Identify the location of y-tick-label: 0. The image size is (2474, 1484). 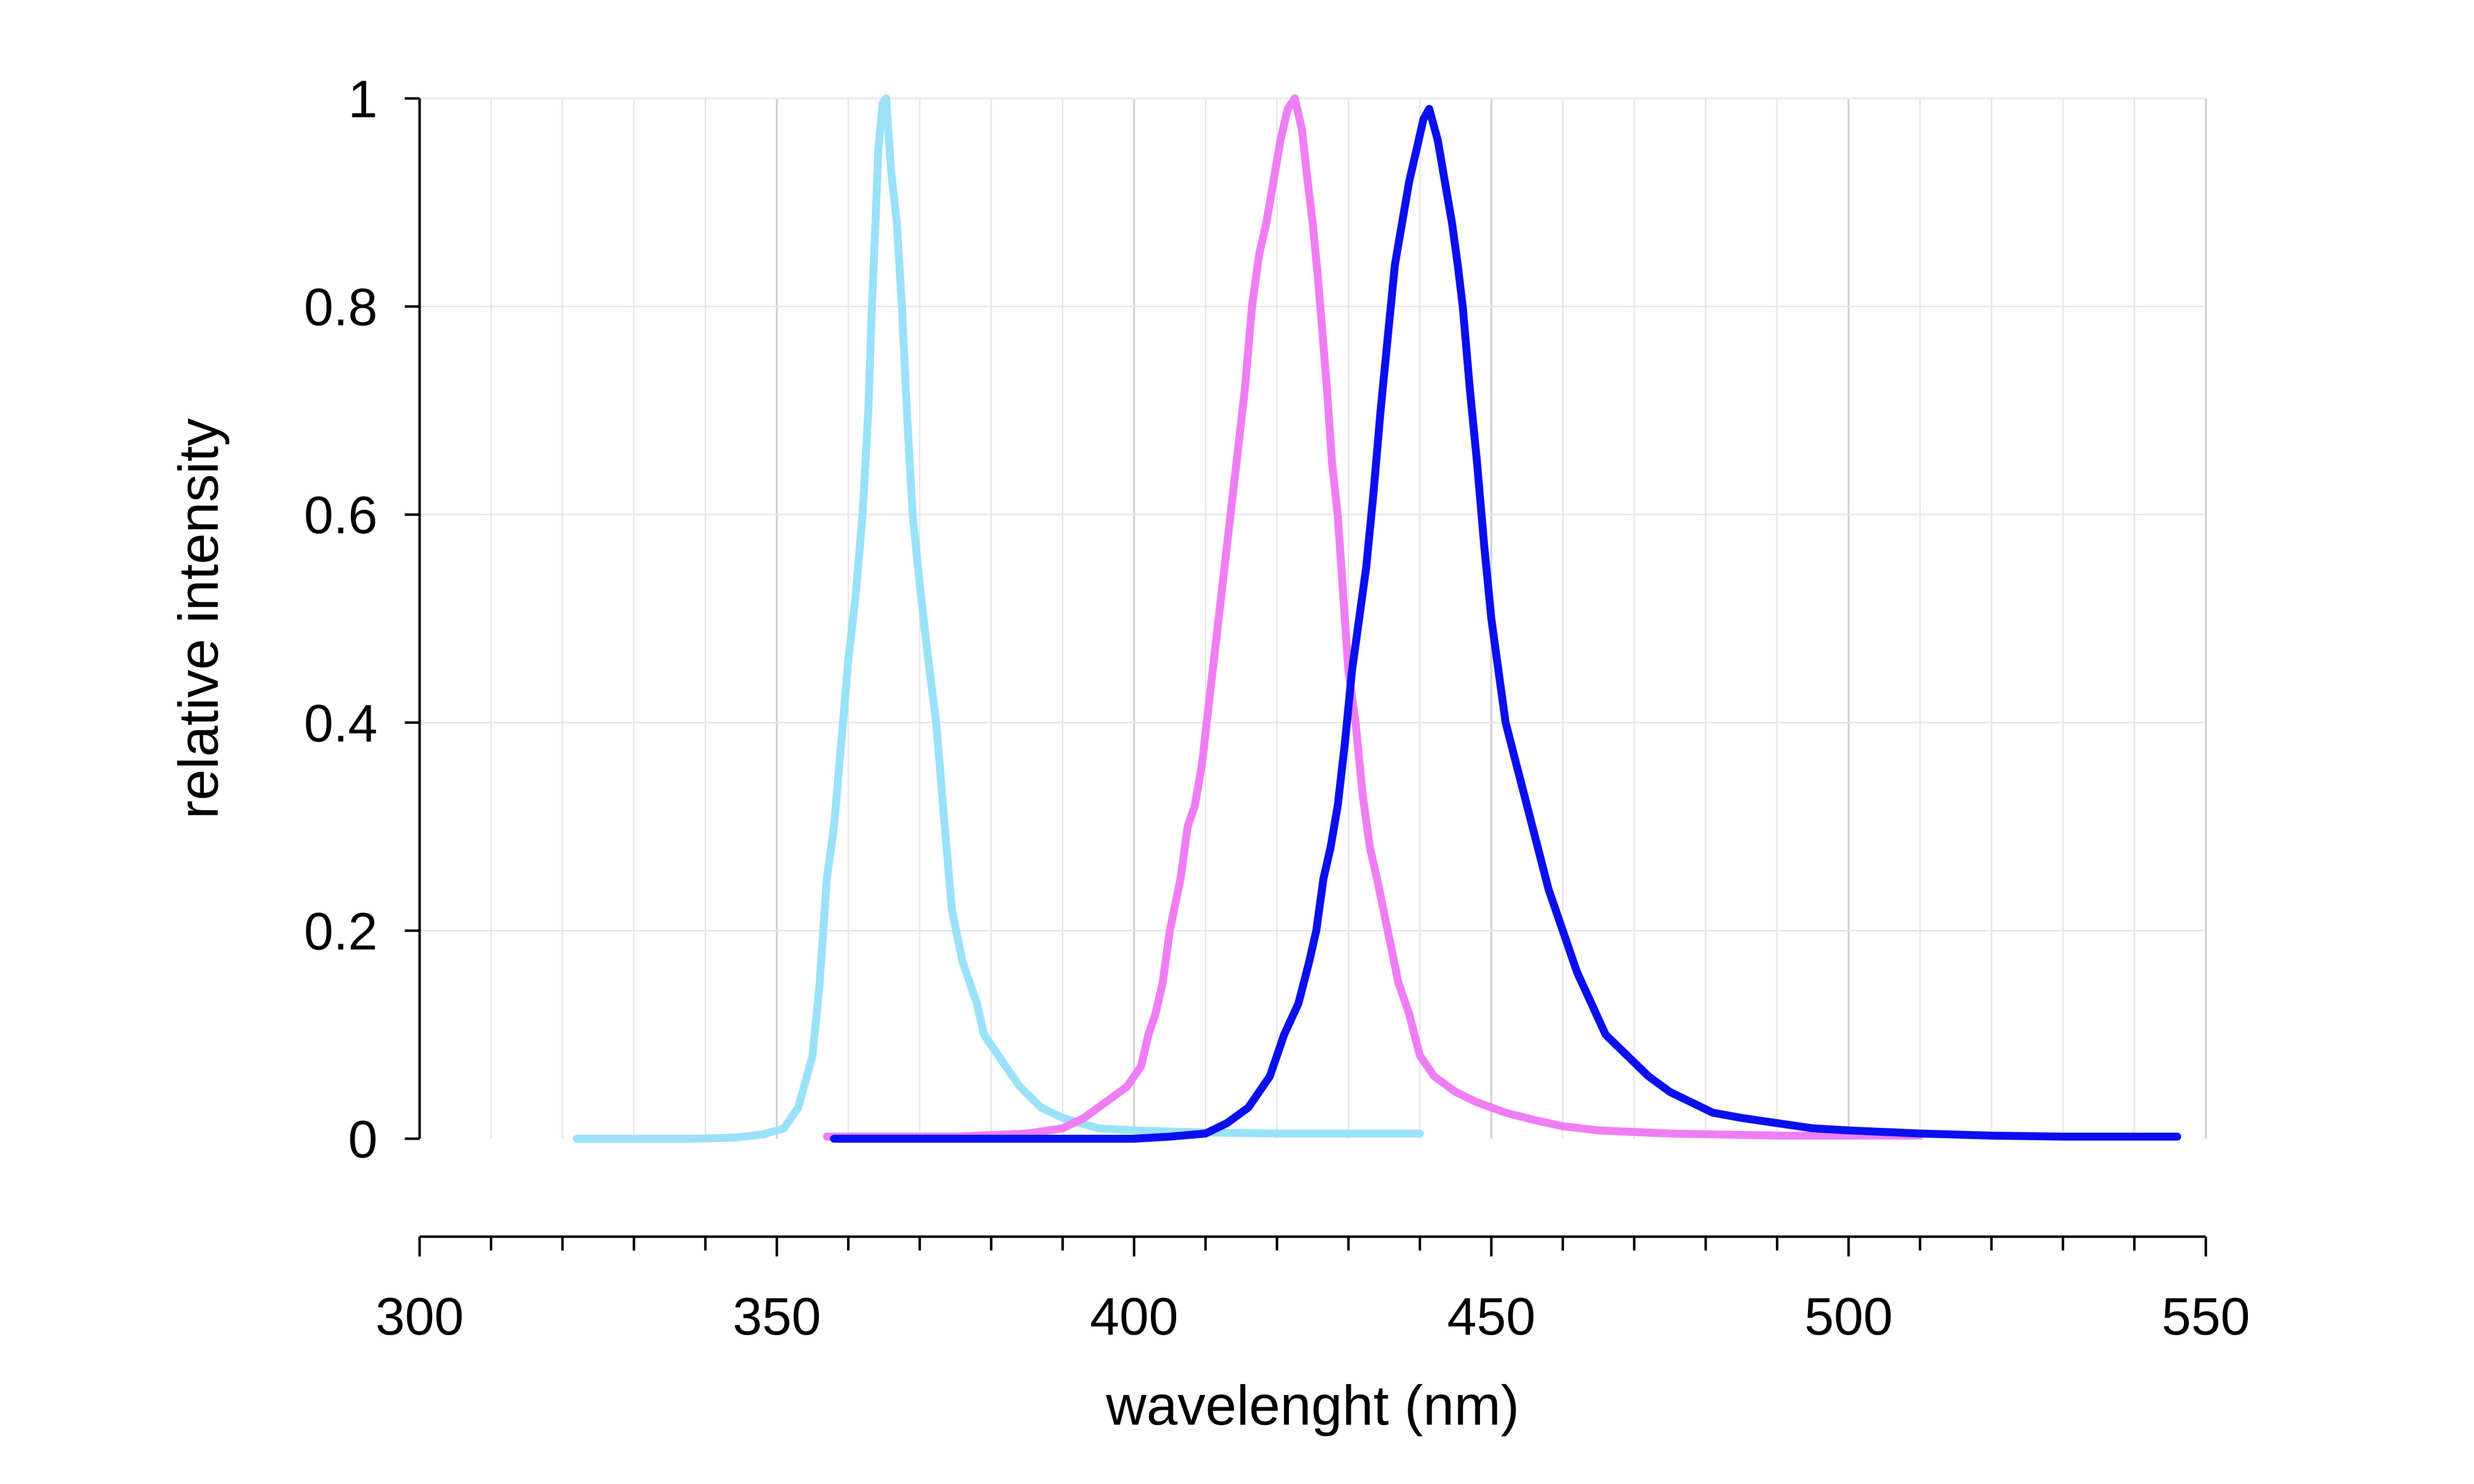
(363, 1139).